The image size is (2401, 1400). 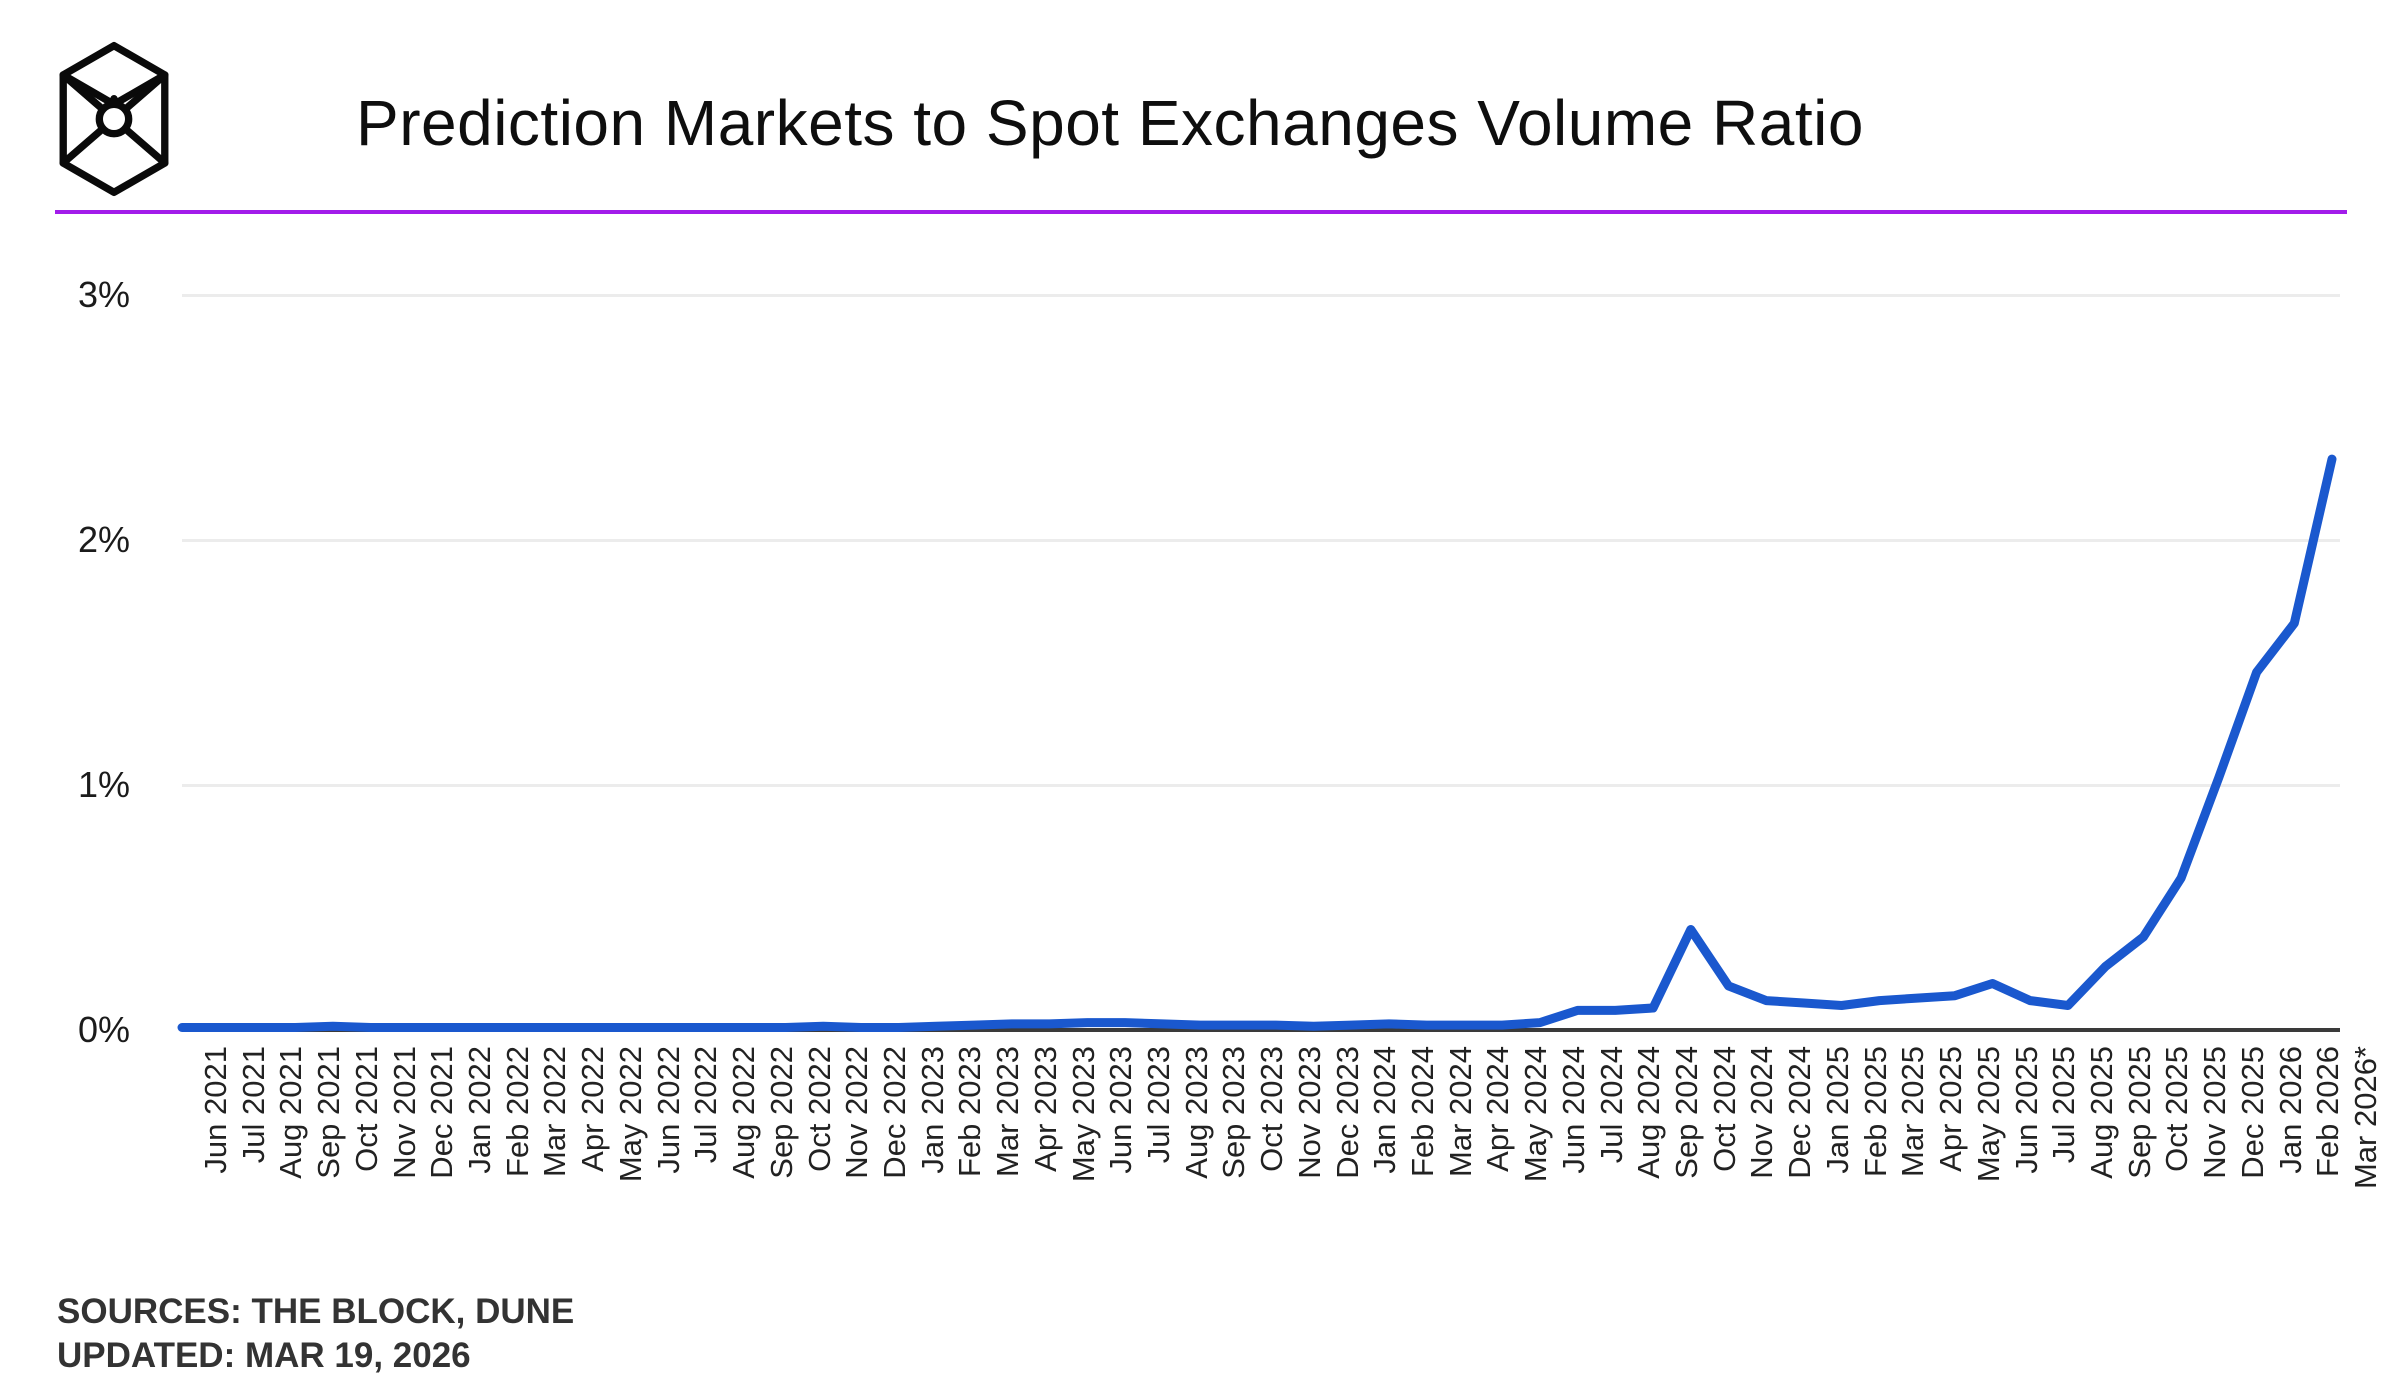 What do you see at coordinates (1261, 1030) in the screenshot?
I see `x-axis-line` at bounding box center [1261, 1030].